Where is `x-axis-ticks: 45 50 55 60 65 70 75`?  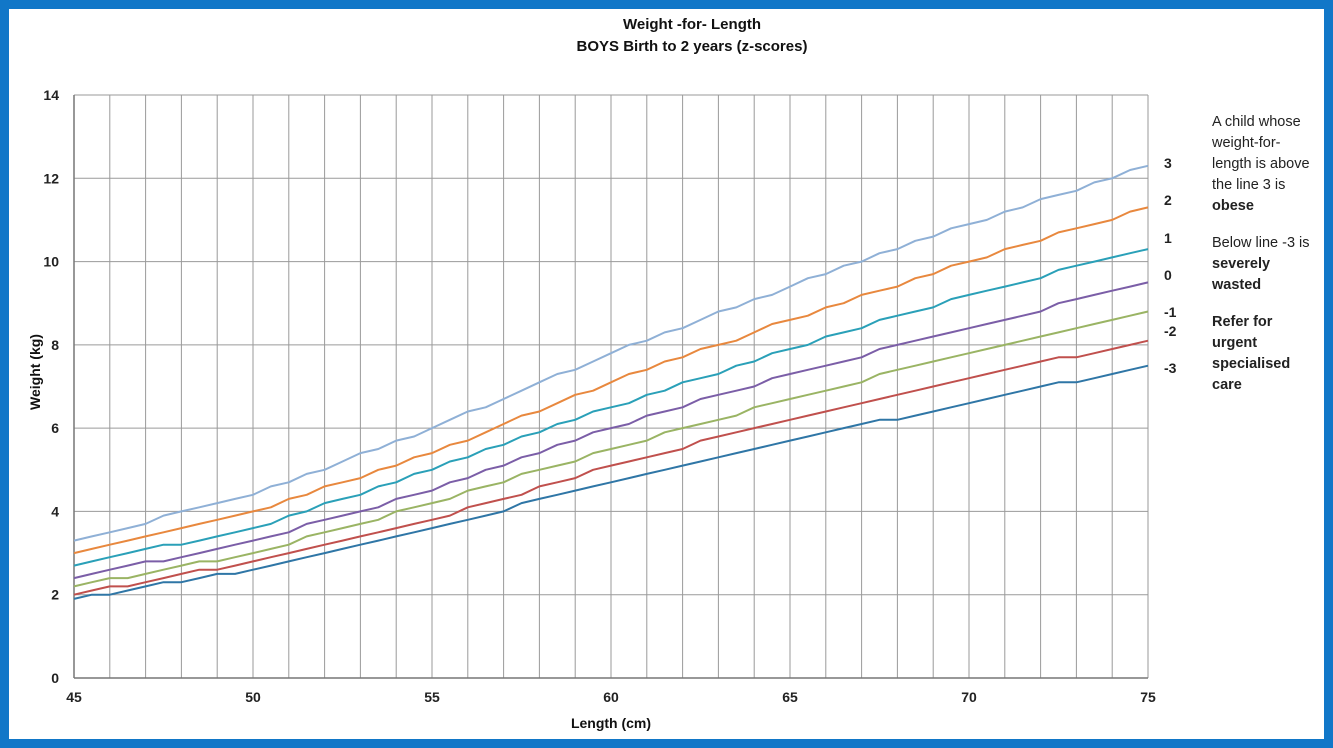
x-axis-ticks: 45 50 55 60 65 70 75 is located at coordinates (611, 697).